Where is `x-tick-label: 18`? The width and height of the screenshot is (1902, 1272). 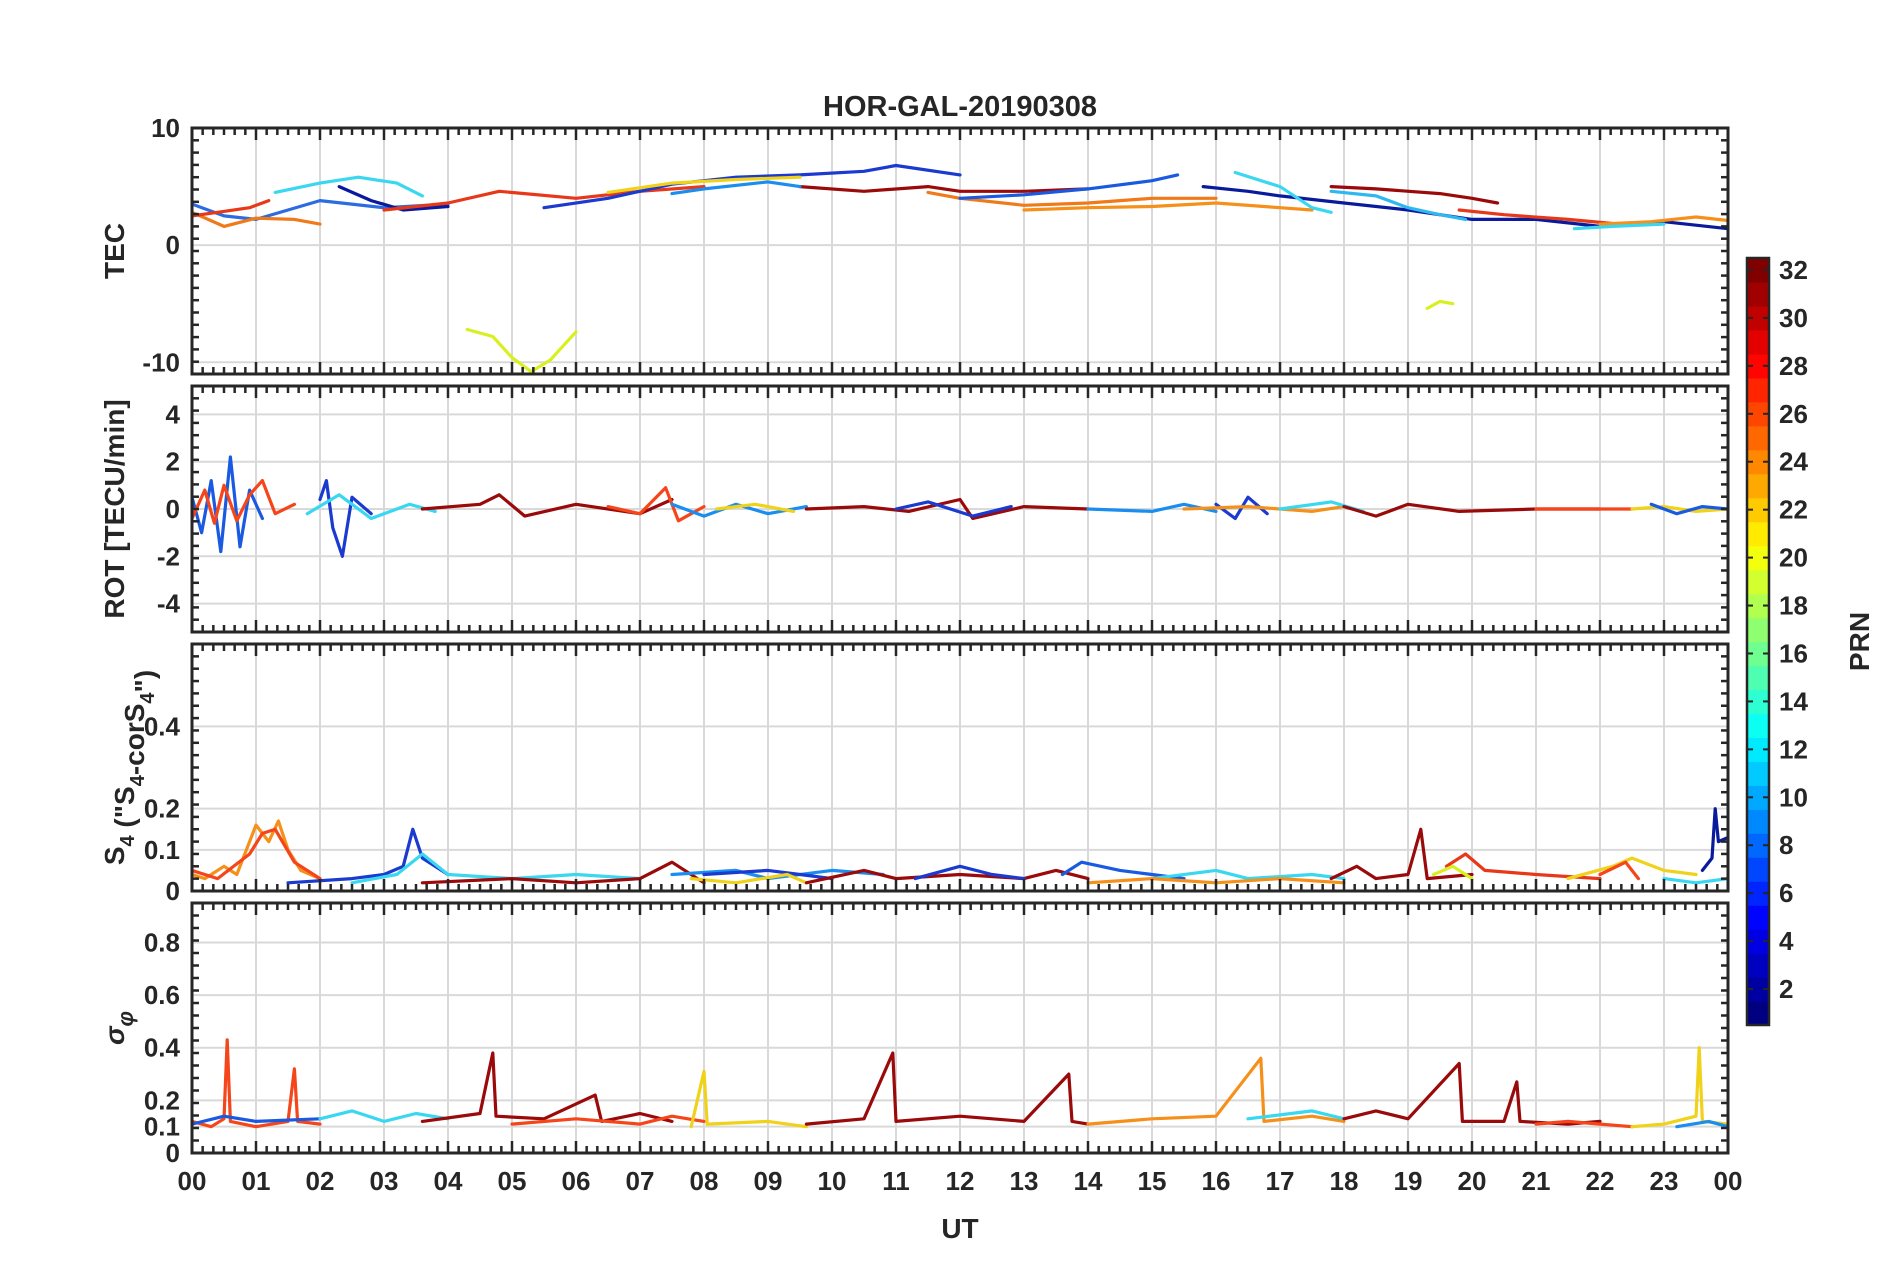
x-tick-label: 18 is located at coordinates (1344, 1181).